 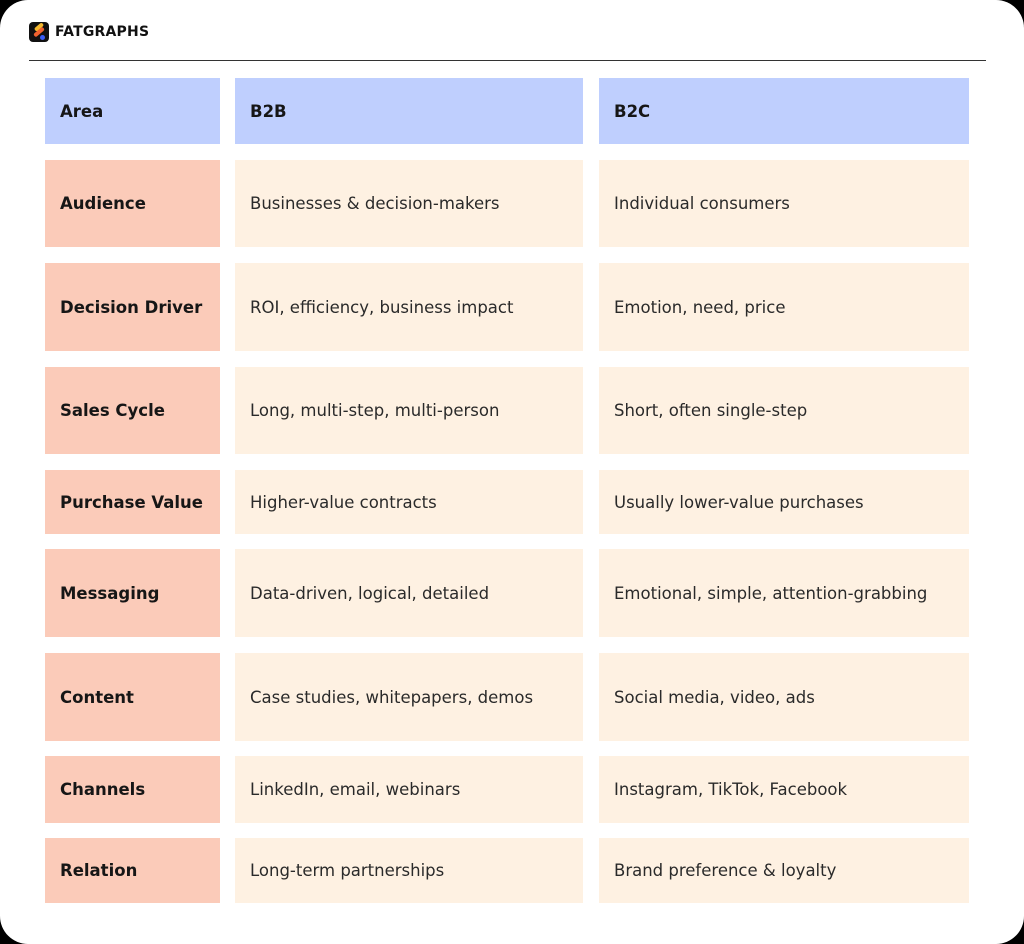 What do you see at coordinates (784, 870) in the screenshot?
I see `row-b2c-value: Brand preference & loyalty` at bounding box center [784, 870].